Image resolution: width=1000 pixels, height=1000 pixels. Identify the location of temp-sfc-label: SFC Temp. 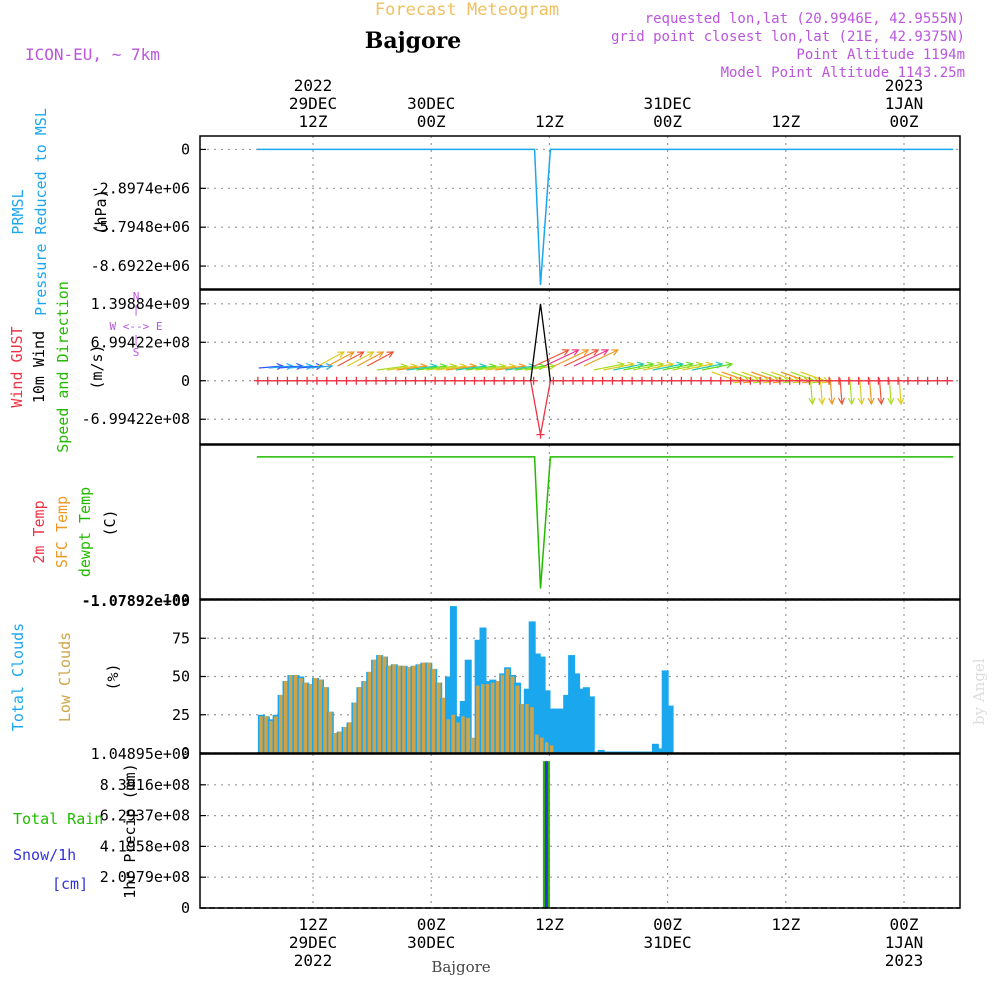
(62, 532).